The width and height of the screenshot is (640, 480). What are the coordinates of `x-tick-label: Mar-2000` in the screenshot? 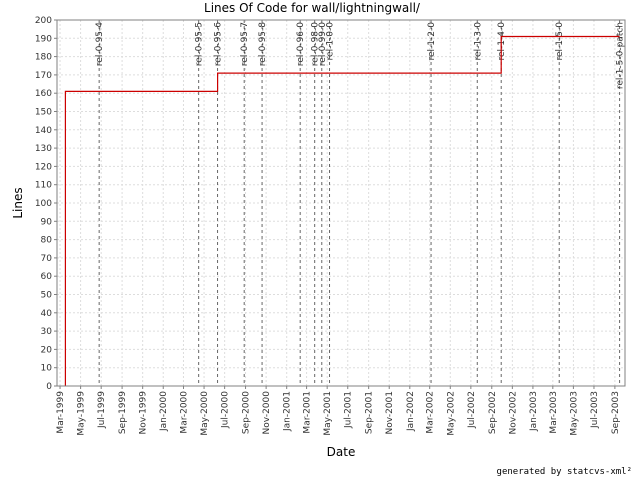 It's located at (184, 412).